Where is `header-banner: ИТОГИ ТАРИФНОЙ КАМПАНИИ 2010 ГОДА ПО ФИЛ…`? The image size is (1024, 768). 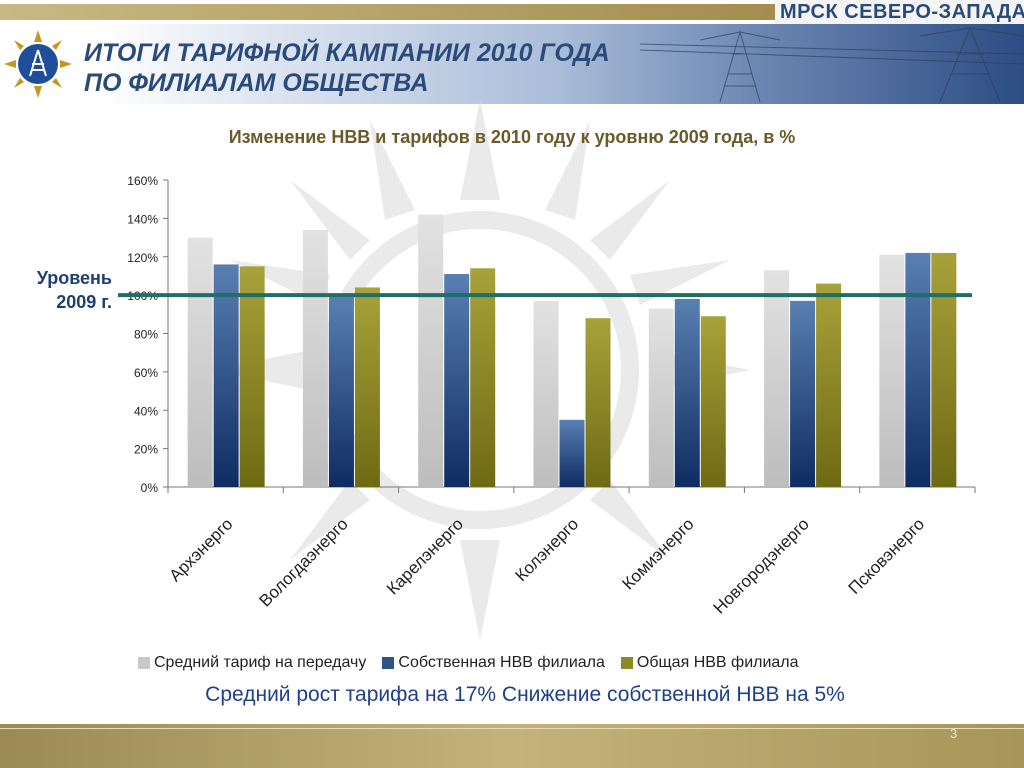
header-banner: ИТОГИ ТАРИФНОЙ КАМПАНИИ 2010 ГОДА ПО ФИЛ… is located at coordinates (512, 64).